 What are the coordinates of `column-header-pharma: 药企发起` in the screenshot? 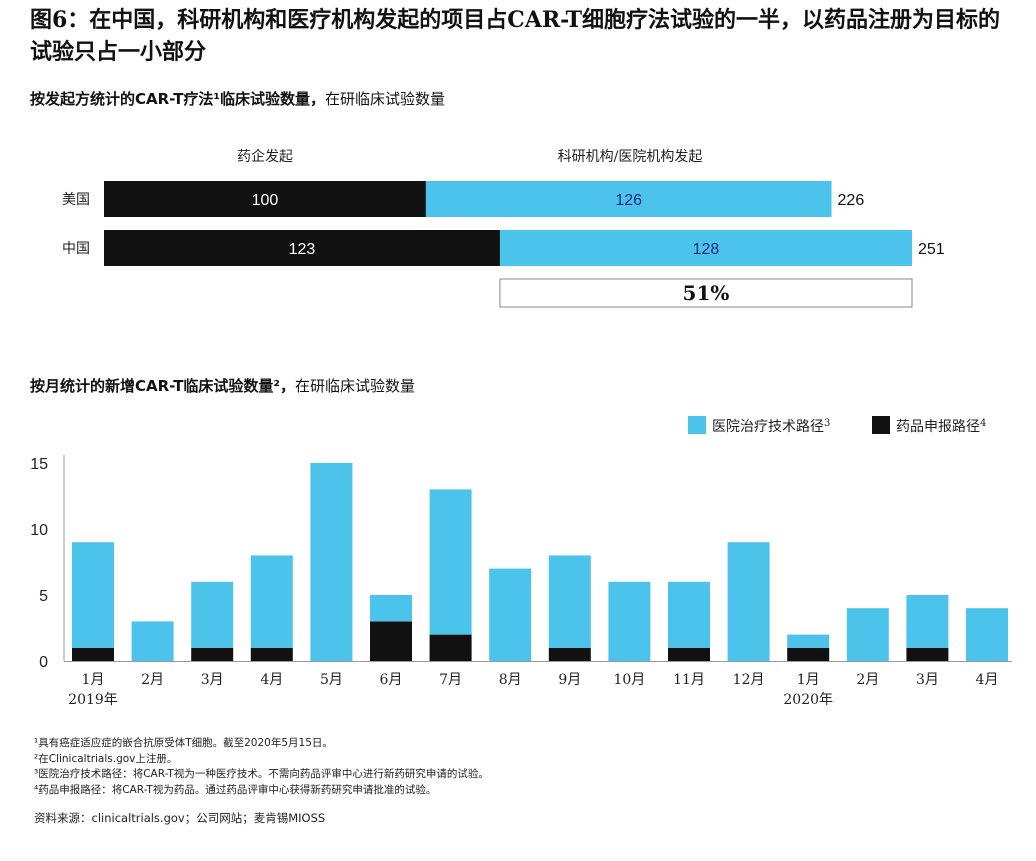 It's located at (265, 156).